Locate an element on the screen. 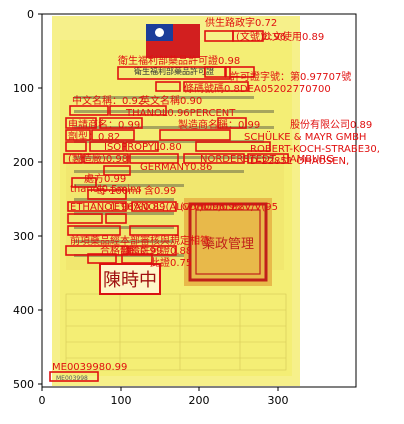 This screenshot has width=404, height=424. det-label: D-22851 OHAUSEN, is located at coordinates (299, 161).